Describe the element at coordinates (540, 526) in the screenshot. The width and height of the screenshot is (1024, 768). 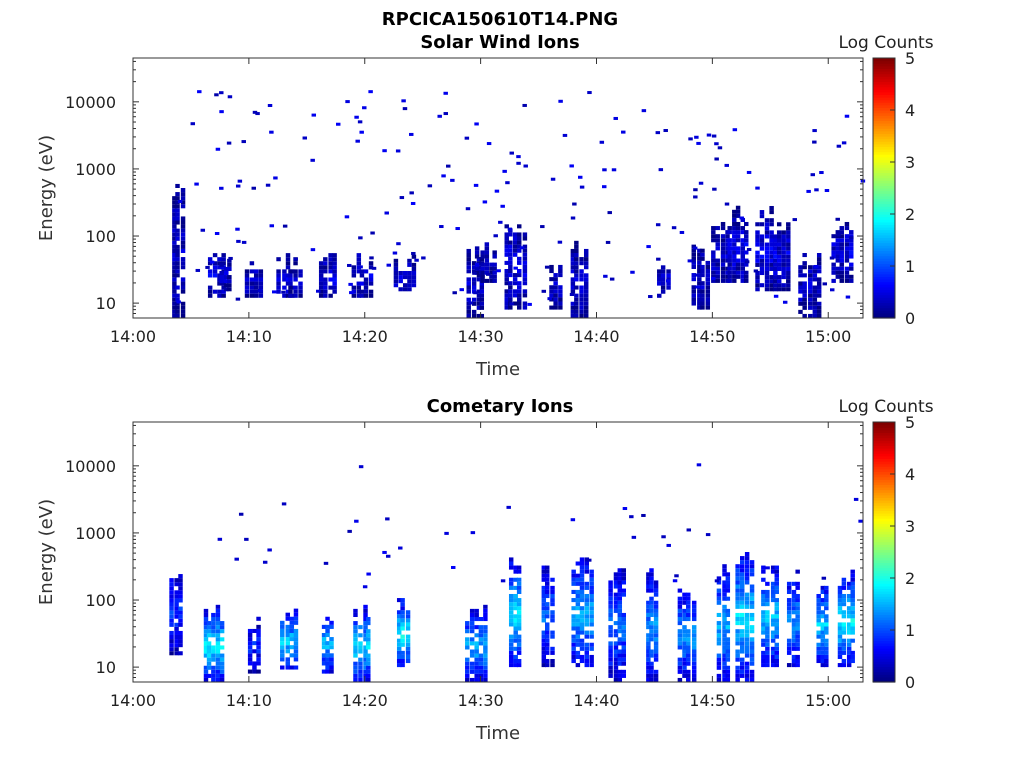
I see `scatter-counts` at that location.